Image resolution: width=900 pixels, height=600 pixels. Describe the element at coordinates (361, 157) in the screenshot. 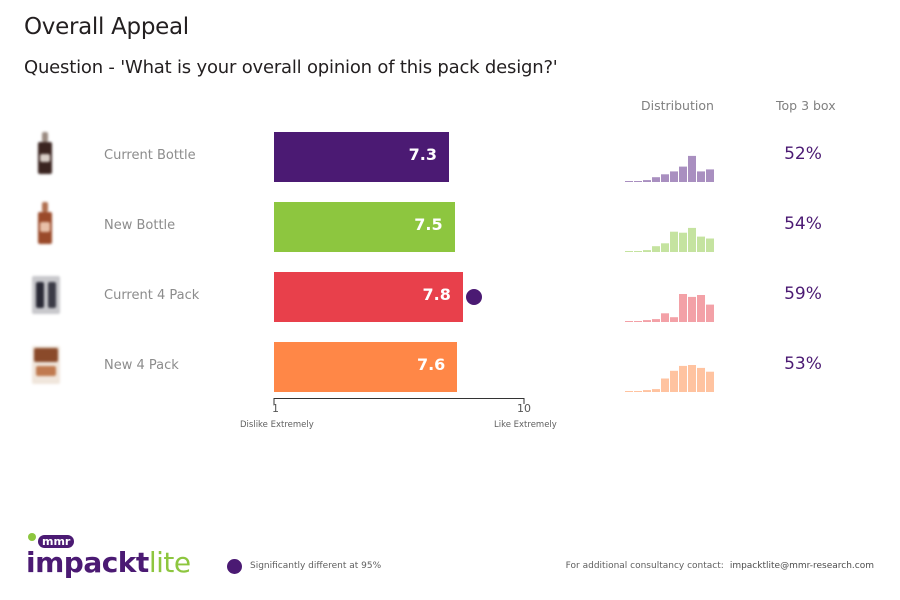

I see `score-bar: 7.3` at that location.